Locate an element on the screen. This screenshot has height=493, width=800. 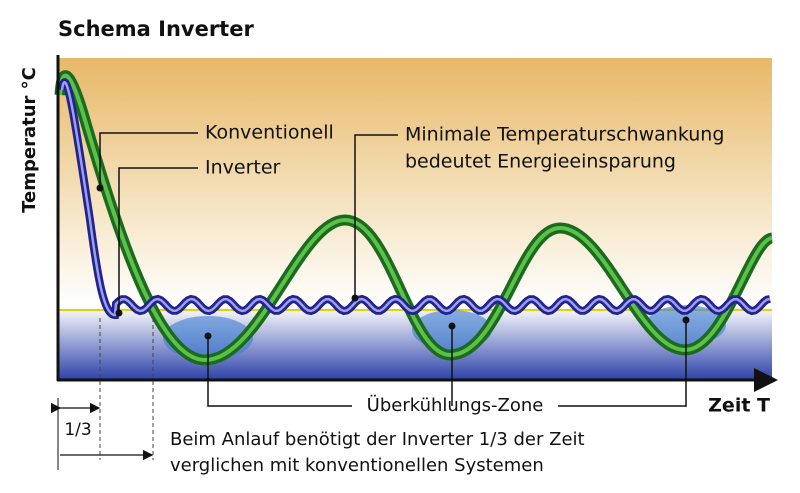
label-third: 1/3 is located at coordinates (77, 430).